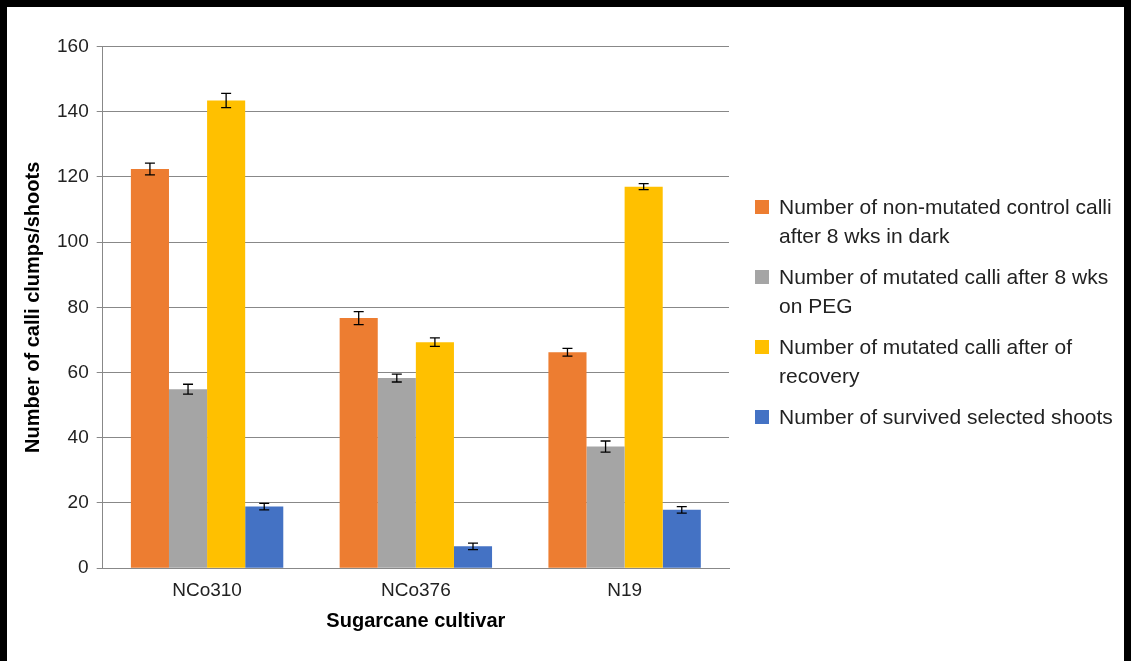 Image resolution: width=1131 pixels, height=661 pixels. I want to click on y-tick-label: 60, so click(78, 371).